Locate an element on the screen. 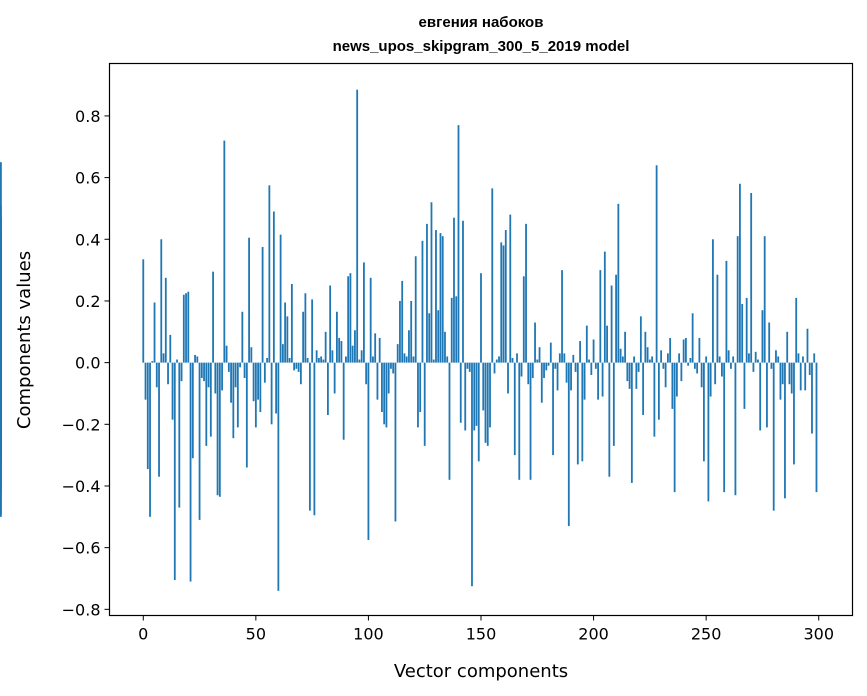  y-tick-label: −0.8 is located at coordinates (81, 609).